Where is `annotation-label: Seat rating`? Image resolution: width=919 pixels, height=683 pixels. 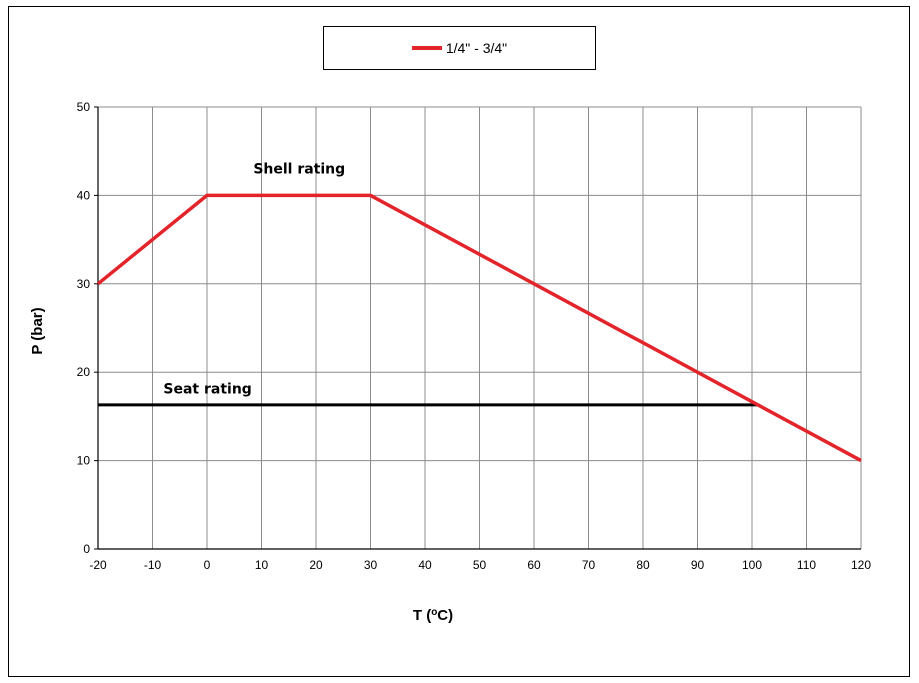
annotation-label: Seat rating is located at coordinates (207, 389).